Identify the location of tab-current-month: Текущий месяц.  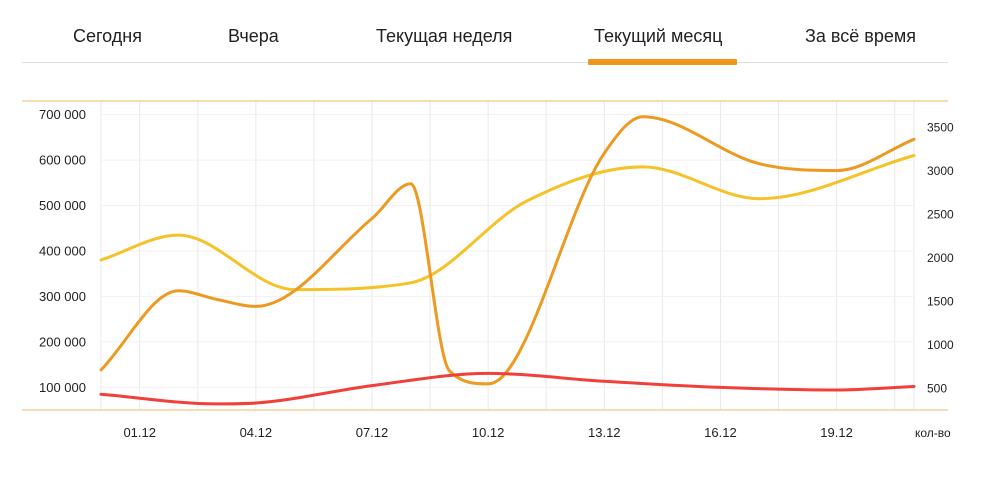
(658, 36).